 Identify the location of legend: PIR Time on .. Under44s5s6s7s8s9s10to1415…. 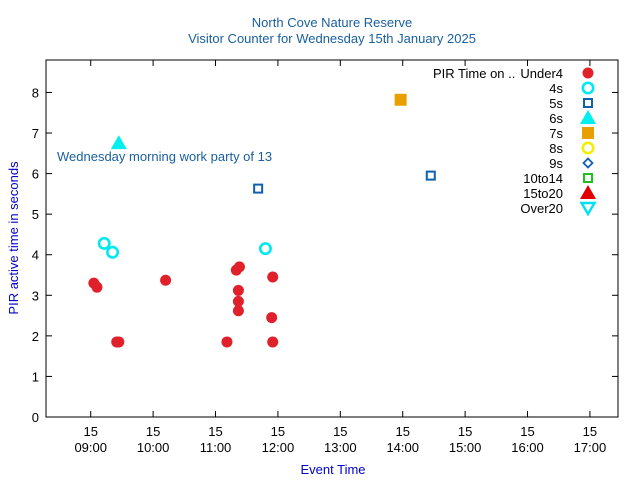
(515, 141).